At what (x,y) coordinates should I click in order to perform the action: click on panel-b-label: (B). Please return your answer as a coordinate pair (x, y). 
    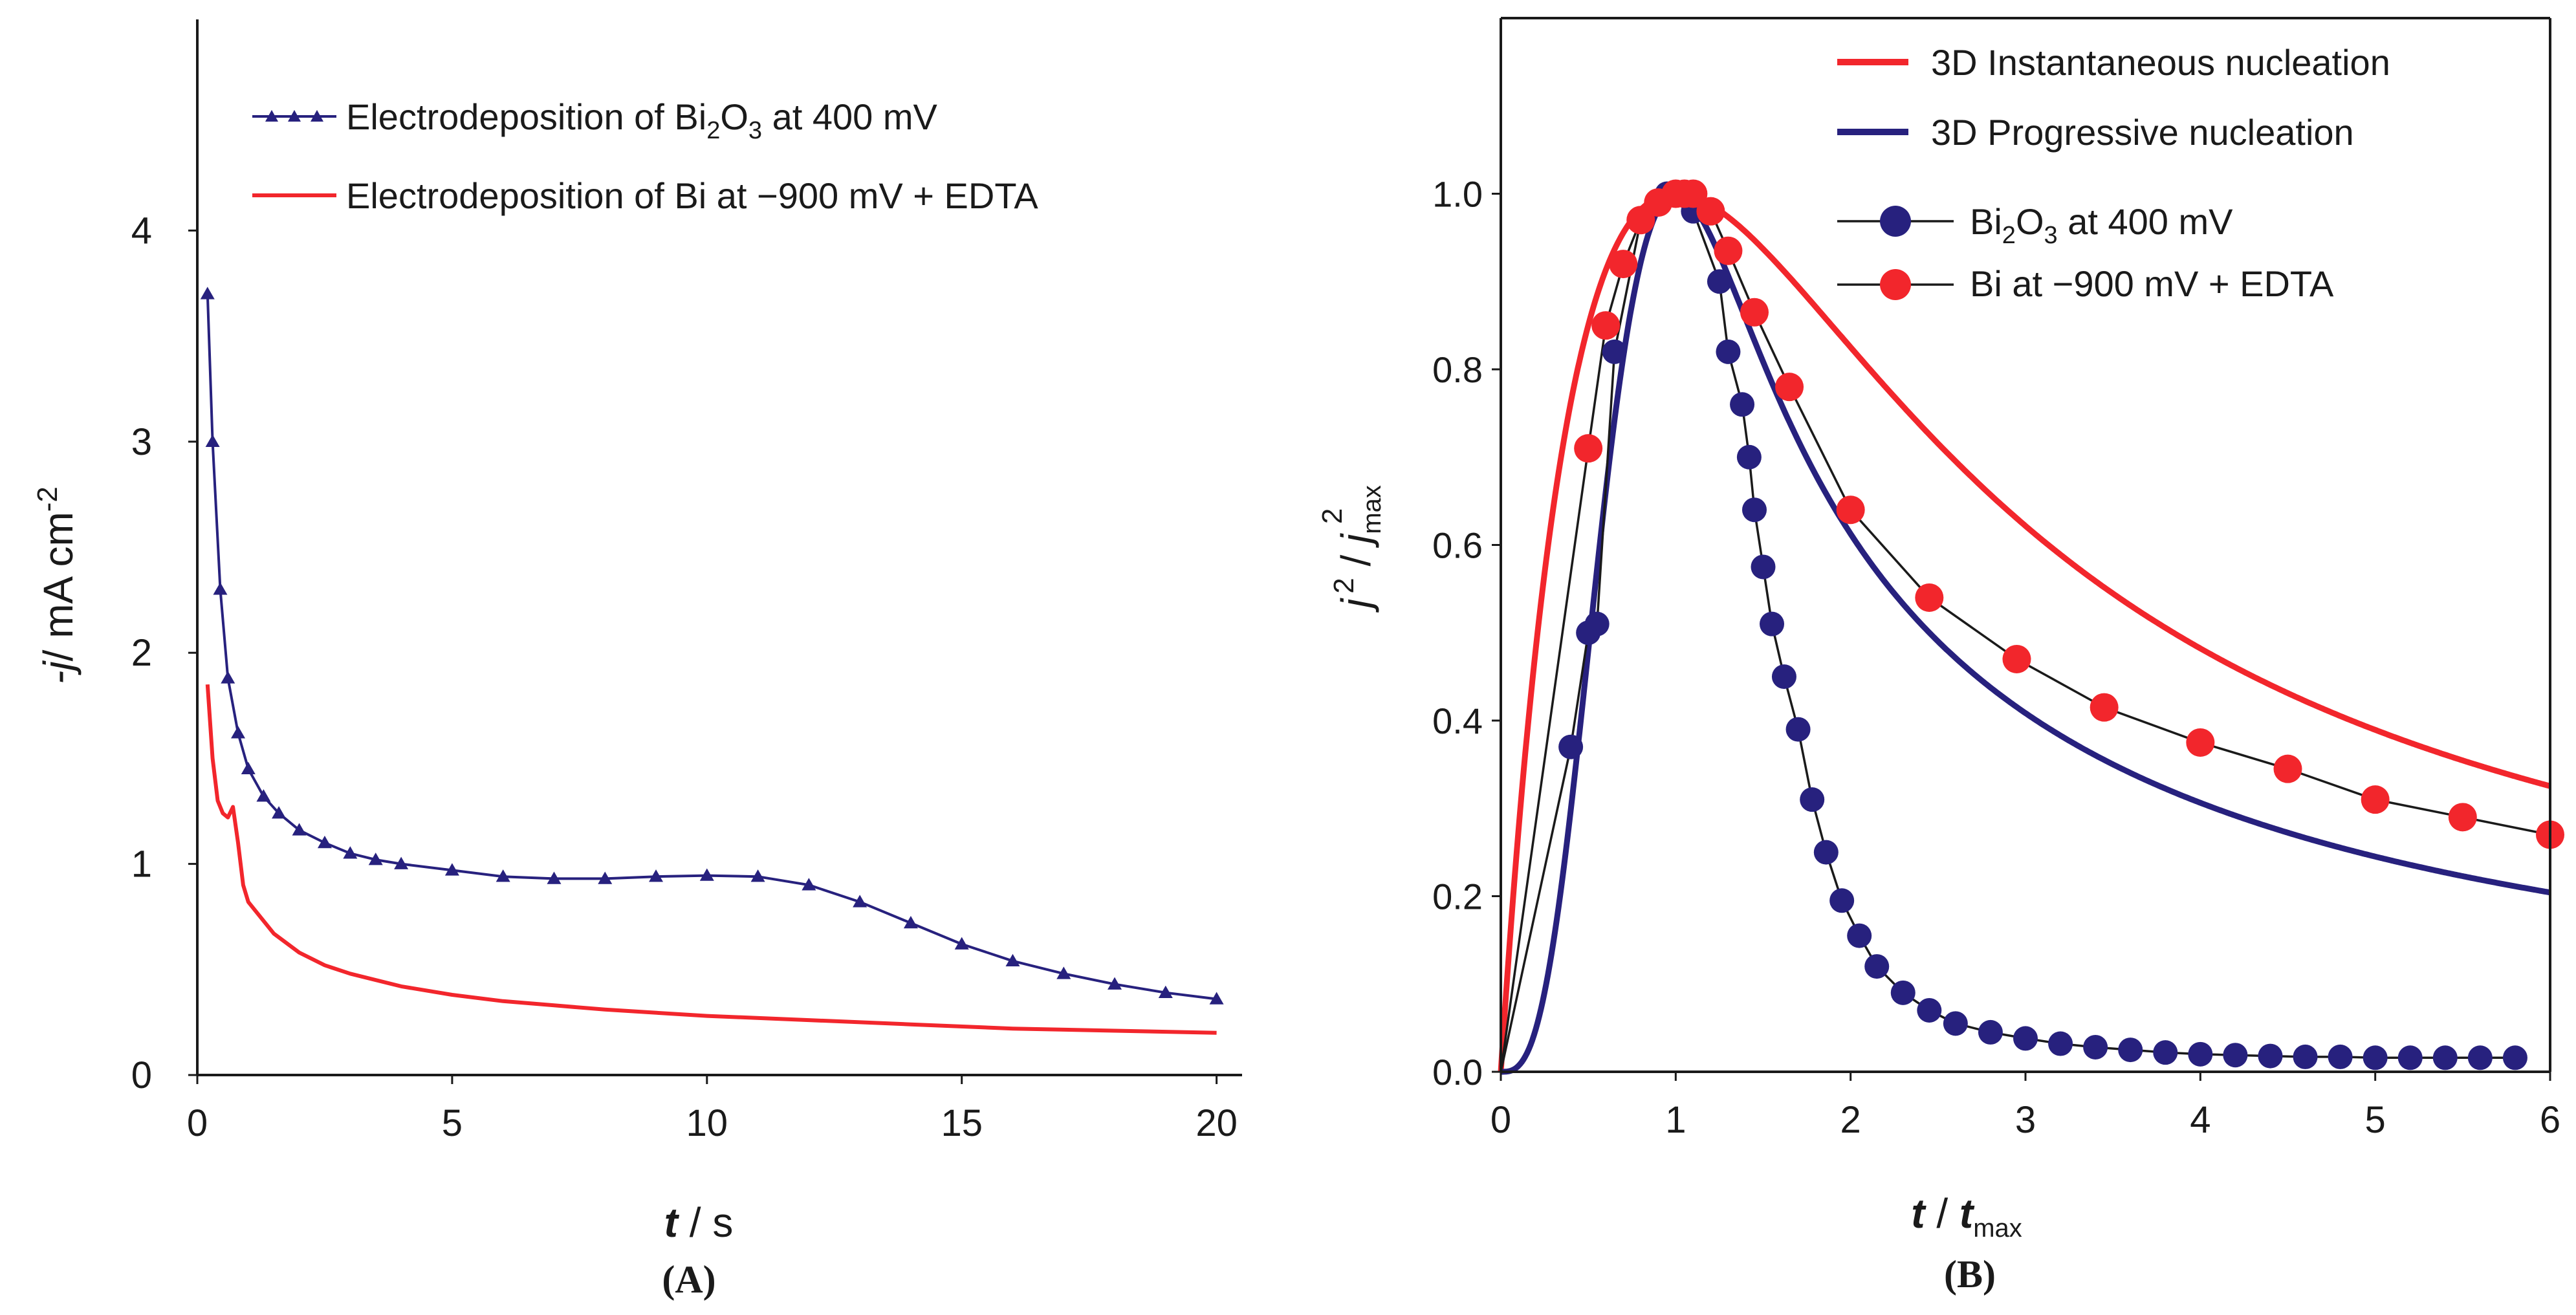
    Looking at the image, I should click on (1970, 1274).